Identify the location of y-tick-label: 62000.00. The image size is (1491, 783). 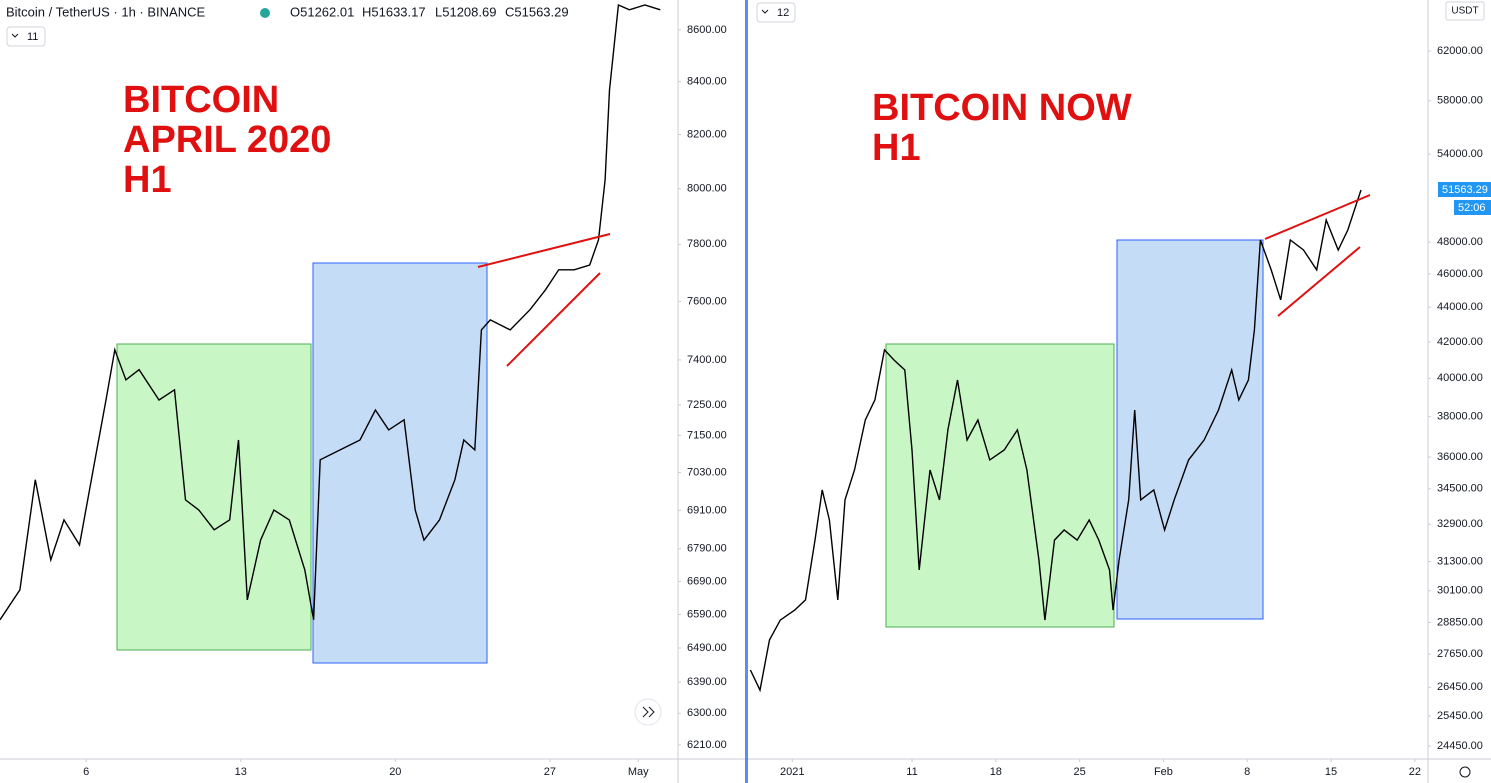
(1460, 51).